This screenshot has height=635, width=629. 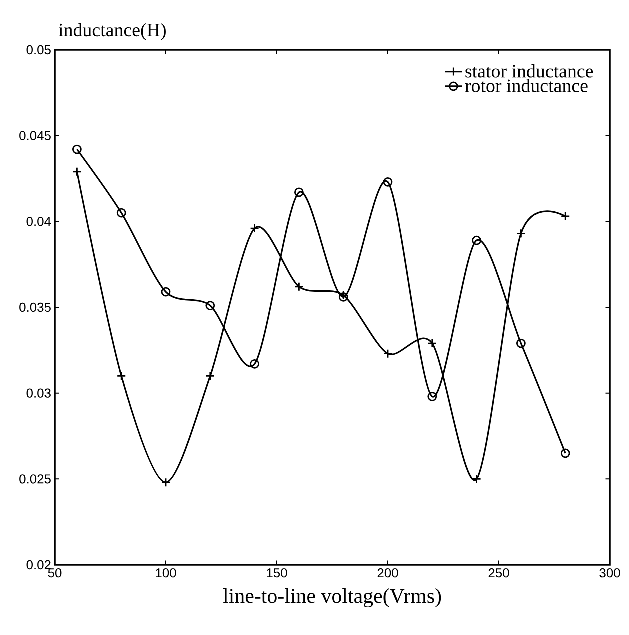 I want to click on y-tick-label: 0.025, so click(x=35, y=479).